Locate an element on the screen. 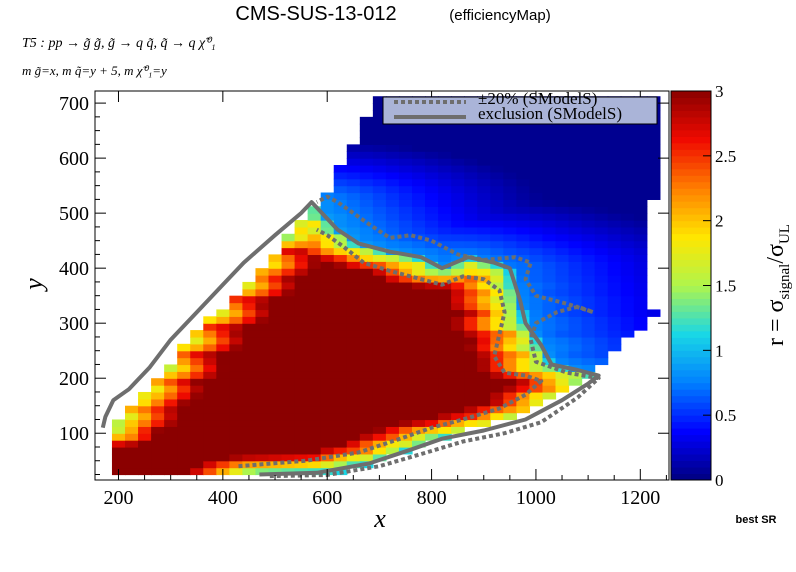 The image size is (796, 572). y-tick-label: 600 is located at coordinates (74, 159).